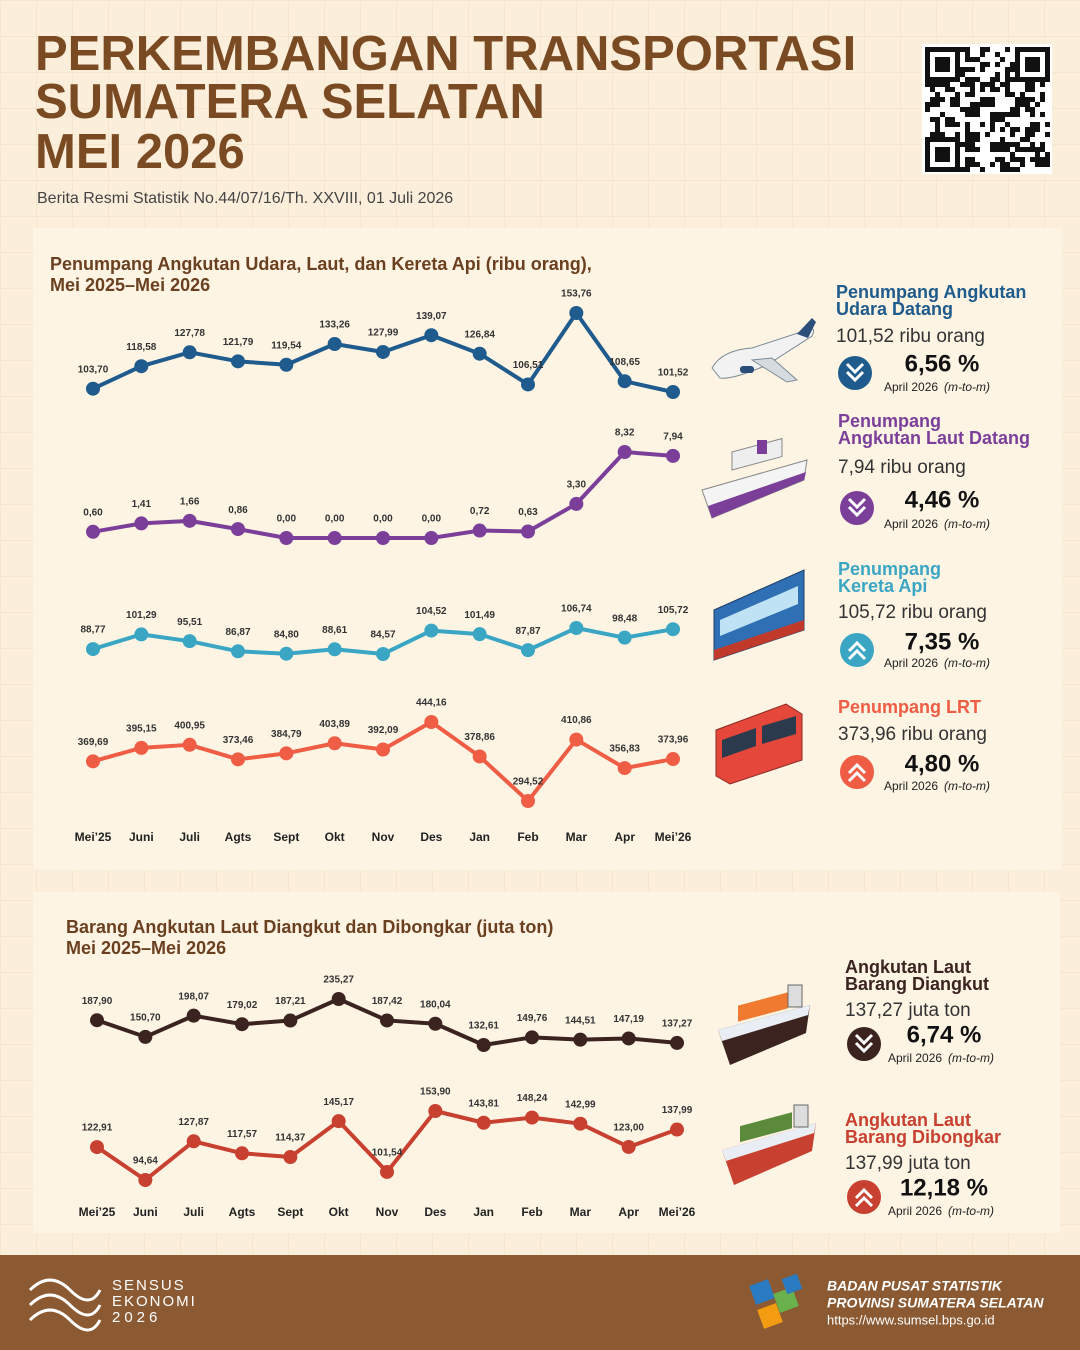 Image resolution: width=1080 pixels, height=1350 pixels. I want to click on data-label: 133,26, so click(334, 325).